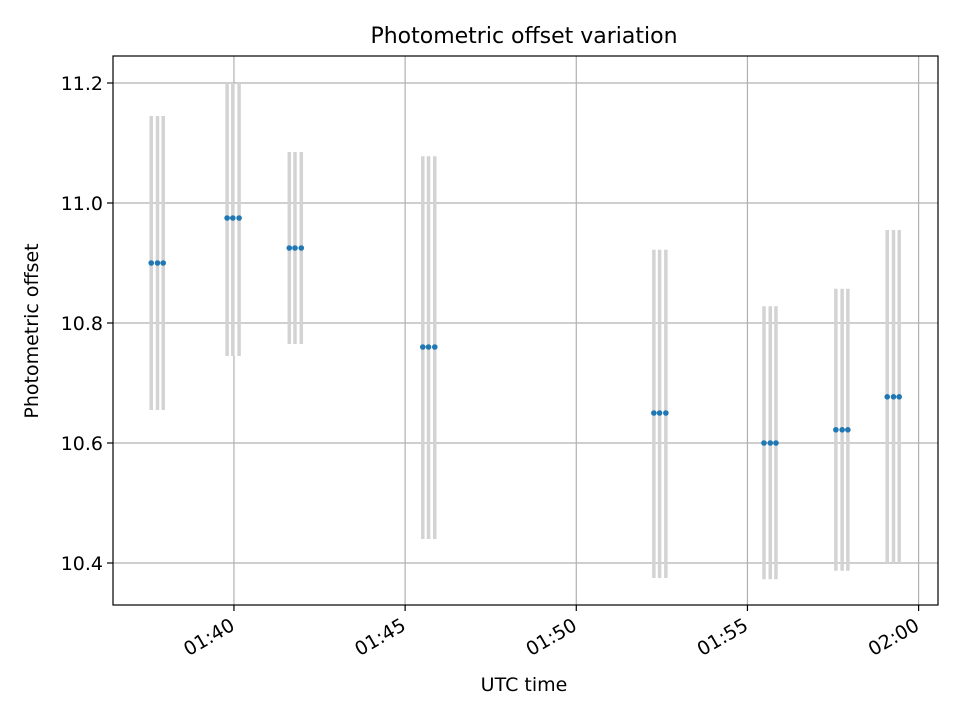 Image resolution: width=960 pixels, height=724 pixels. Describe the element at coordinates (32, 330) in the screenshot. I see `y-axis-label: Photometric offset` at that location.